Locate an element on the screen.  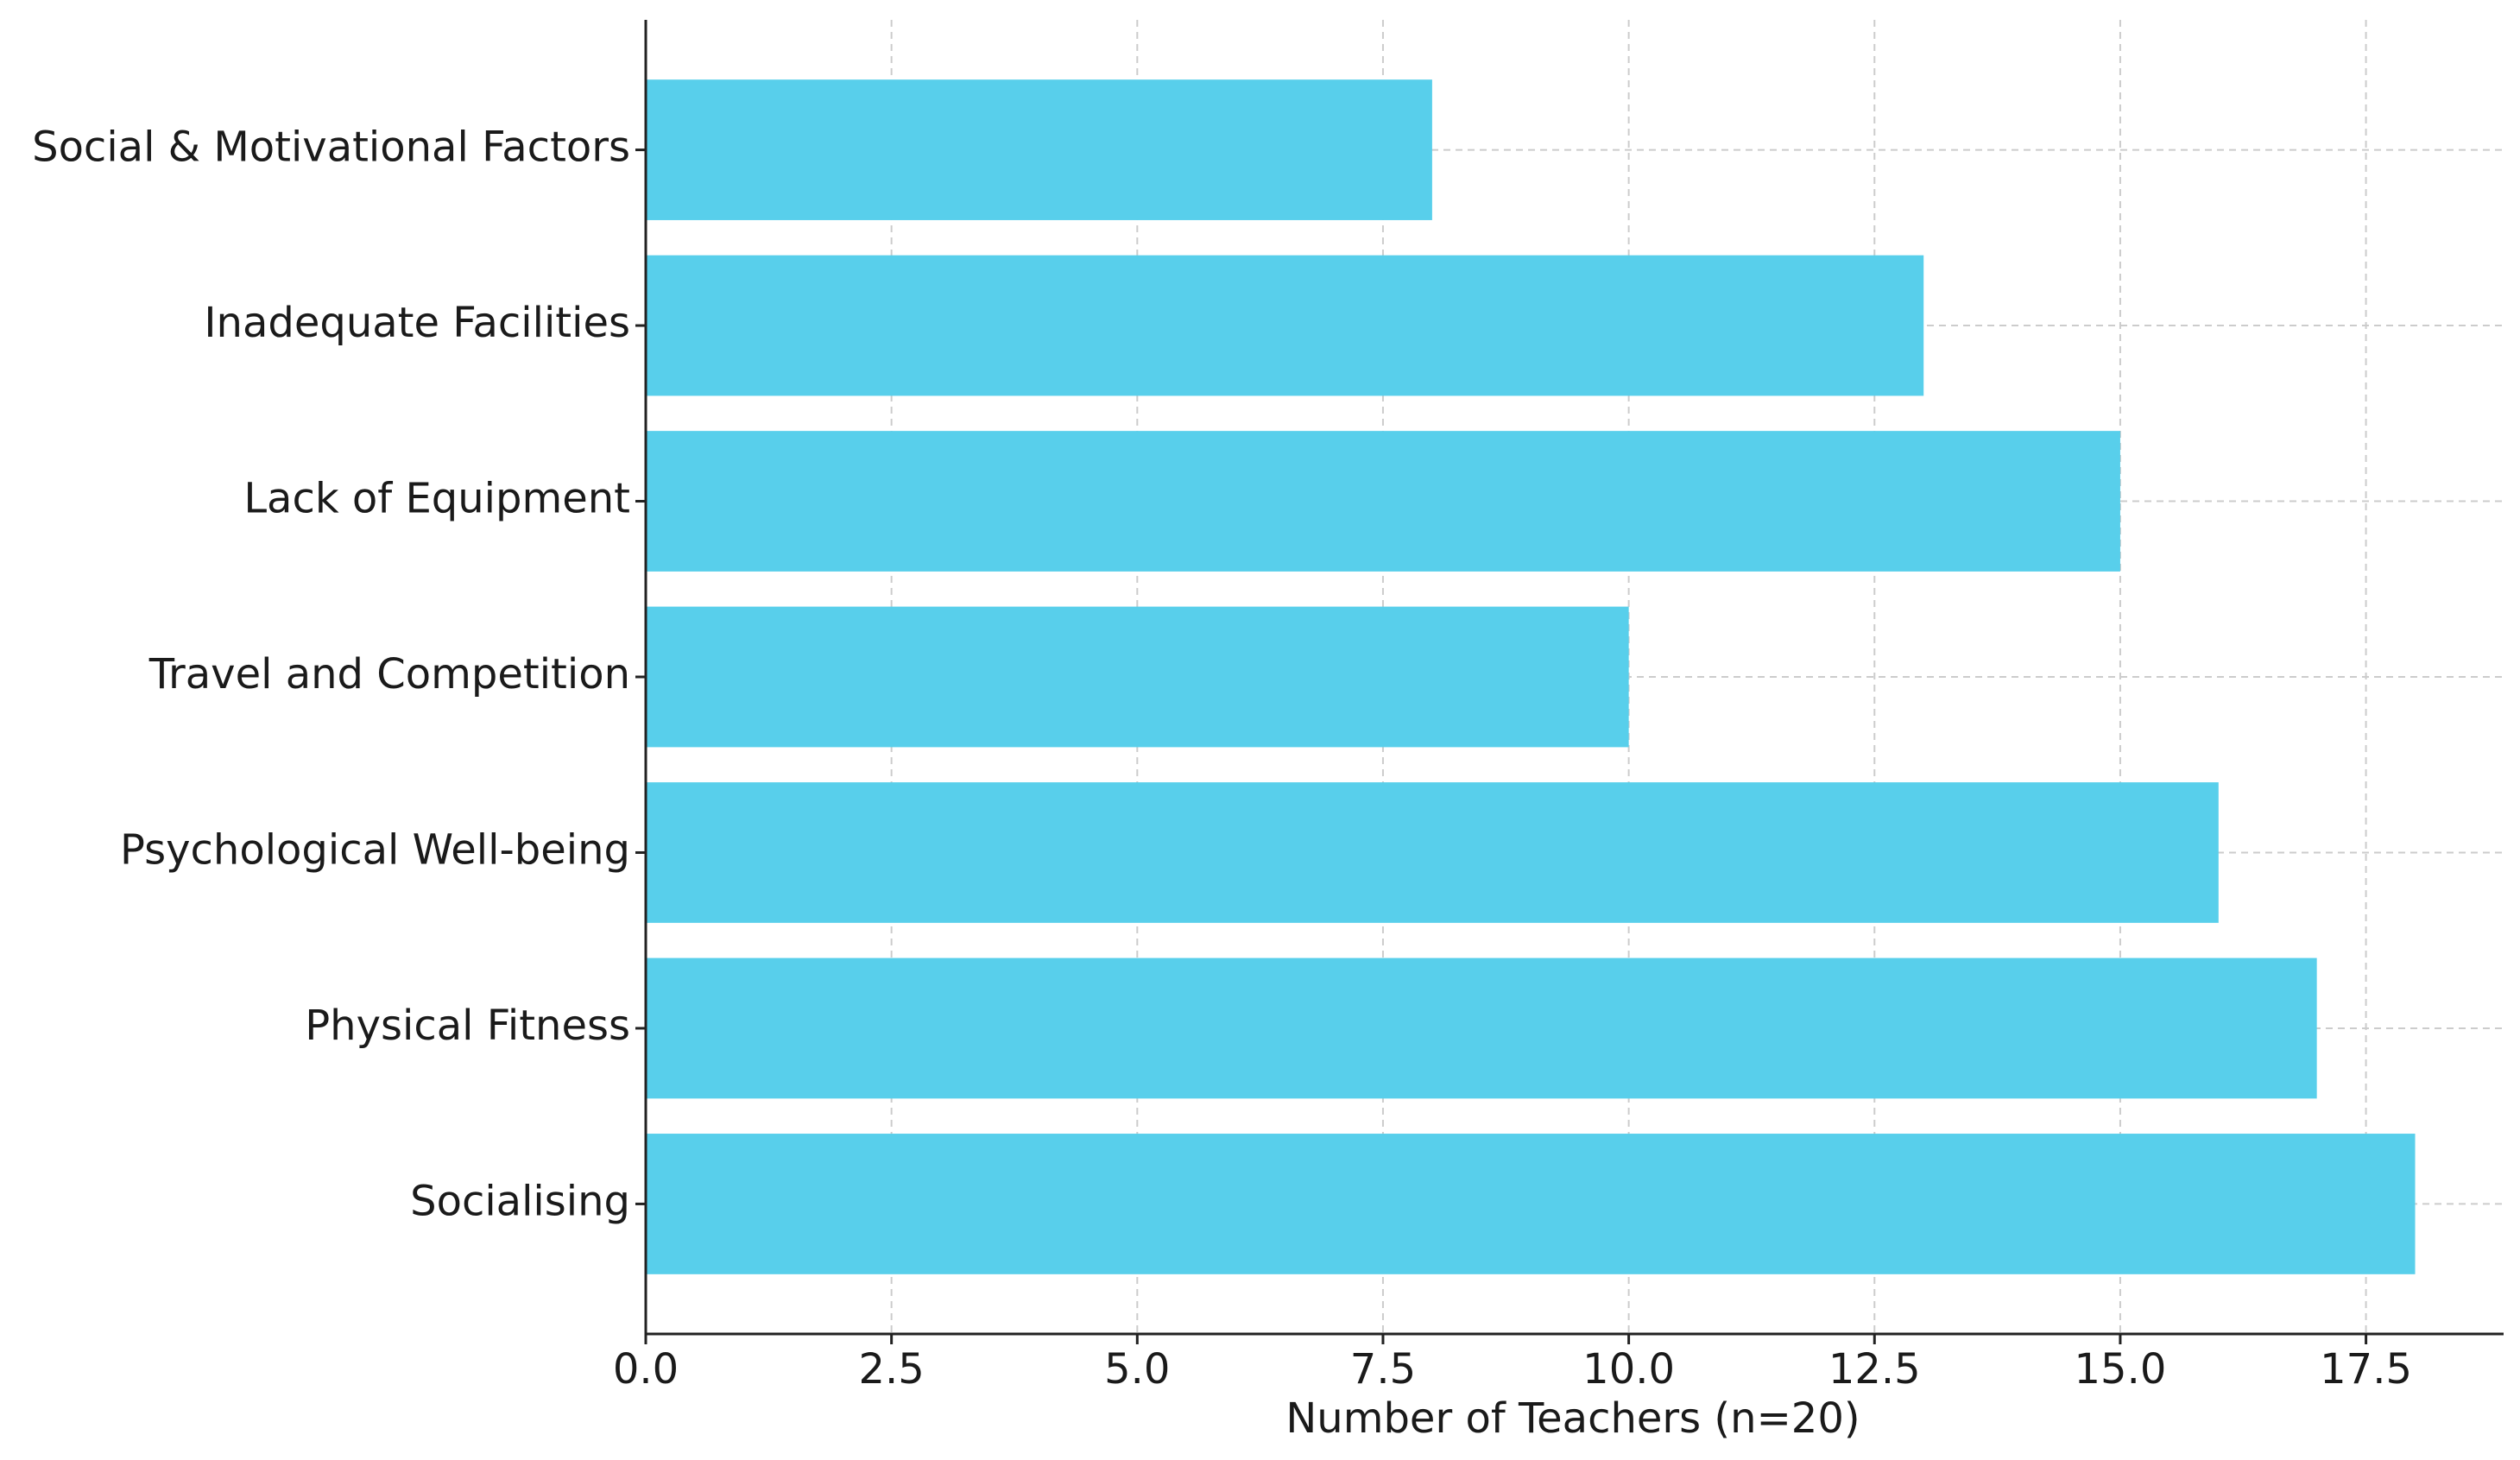
x-tick-label: 5.0 is located at coordinates (1137, 1369).